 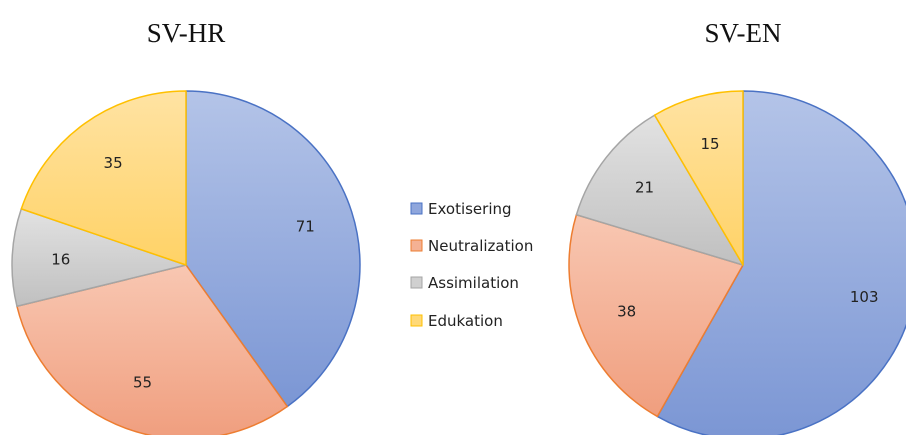 I want to click on legend-swatch-edukation, so click(x=416, y=320).